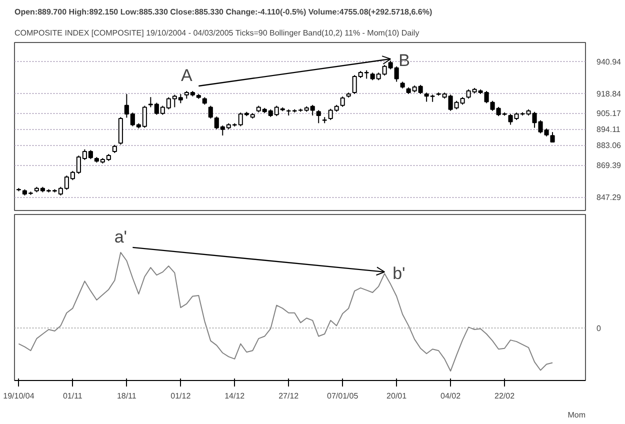  I want to click on annotation: b', so click(399, 274).